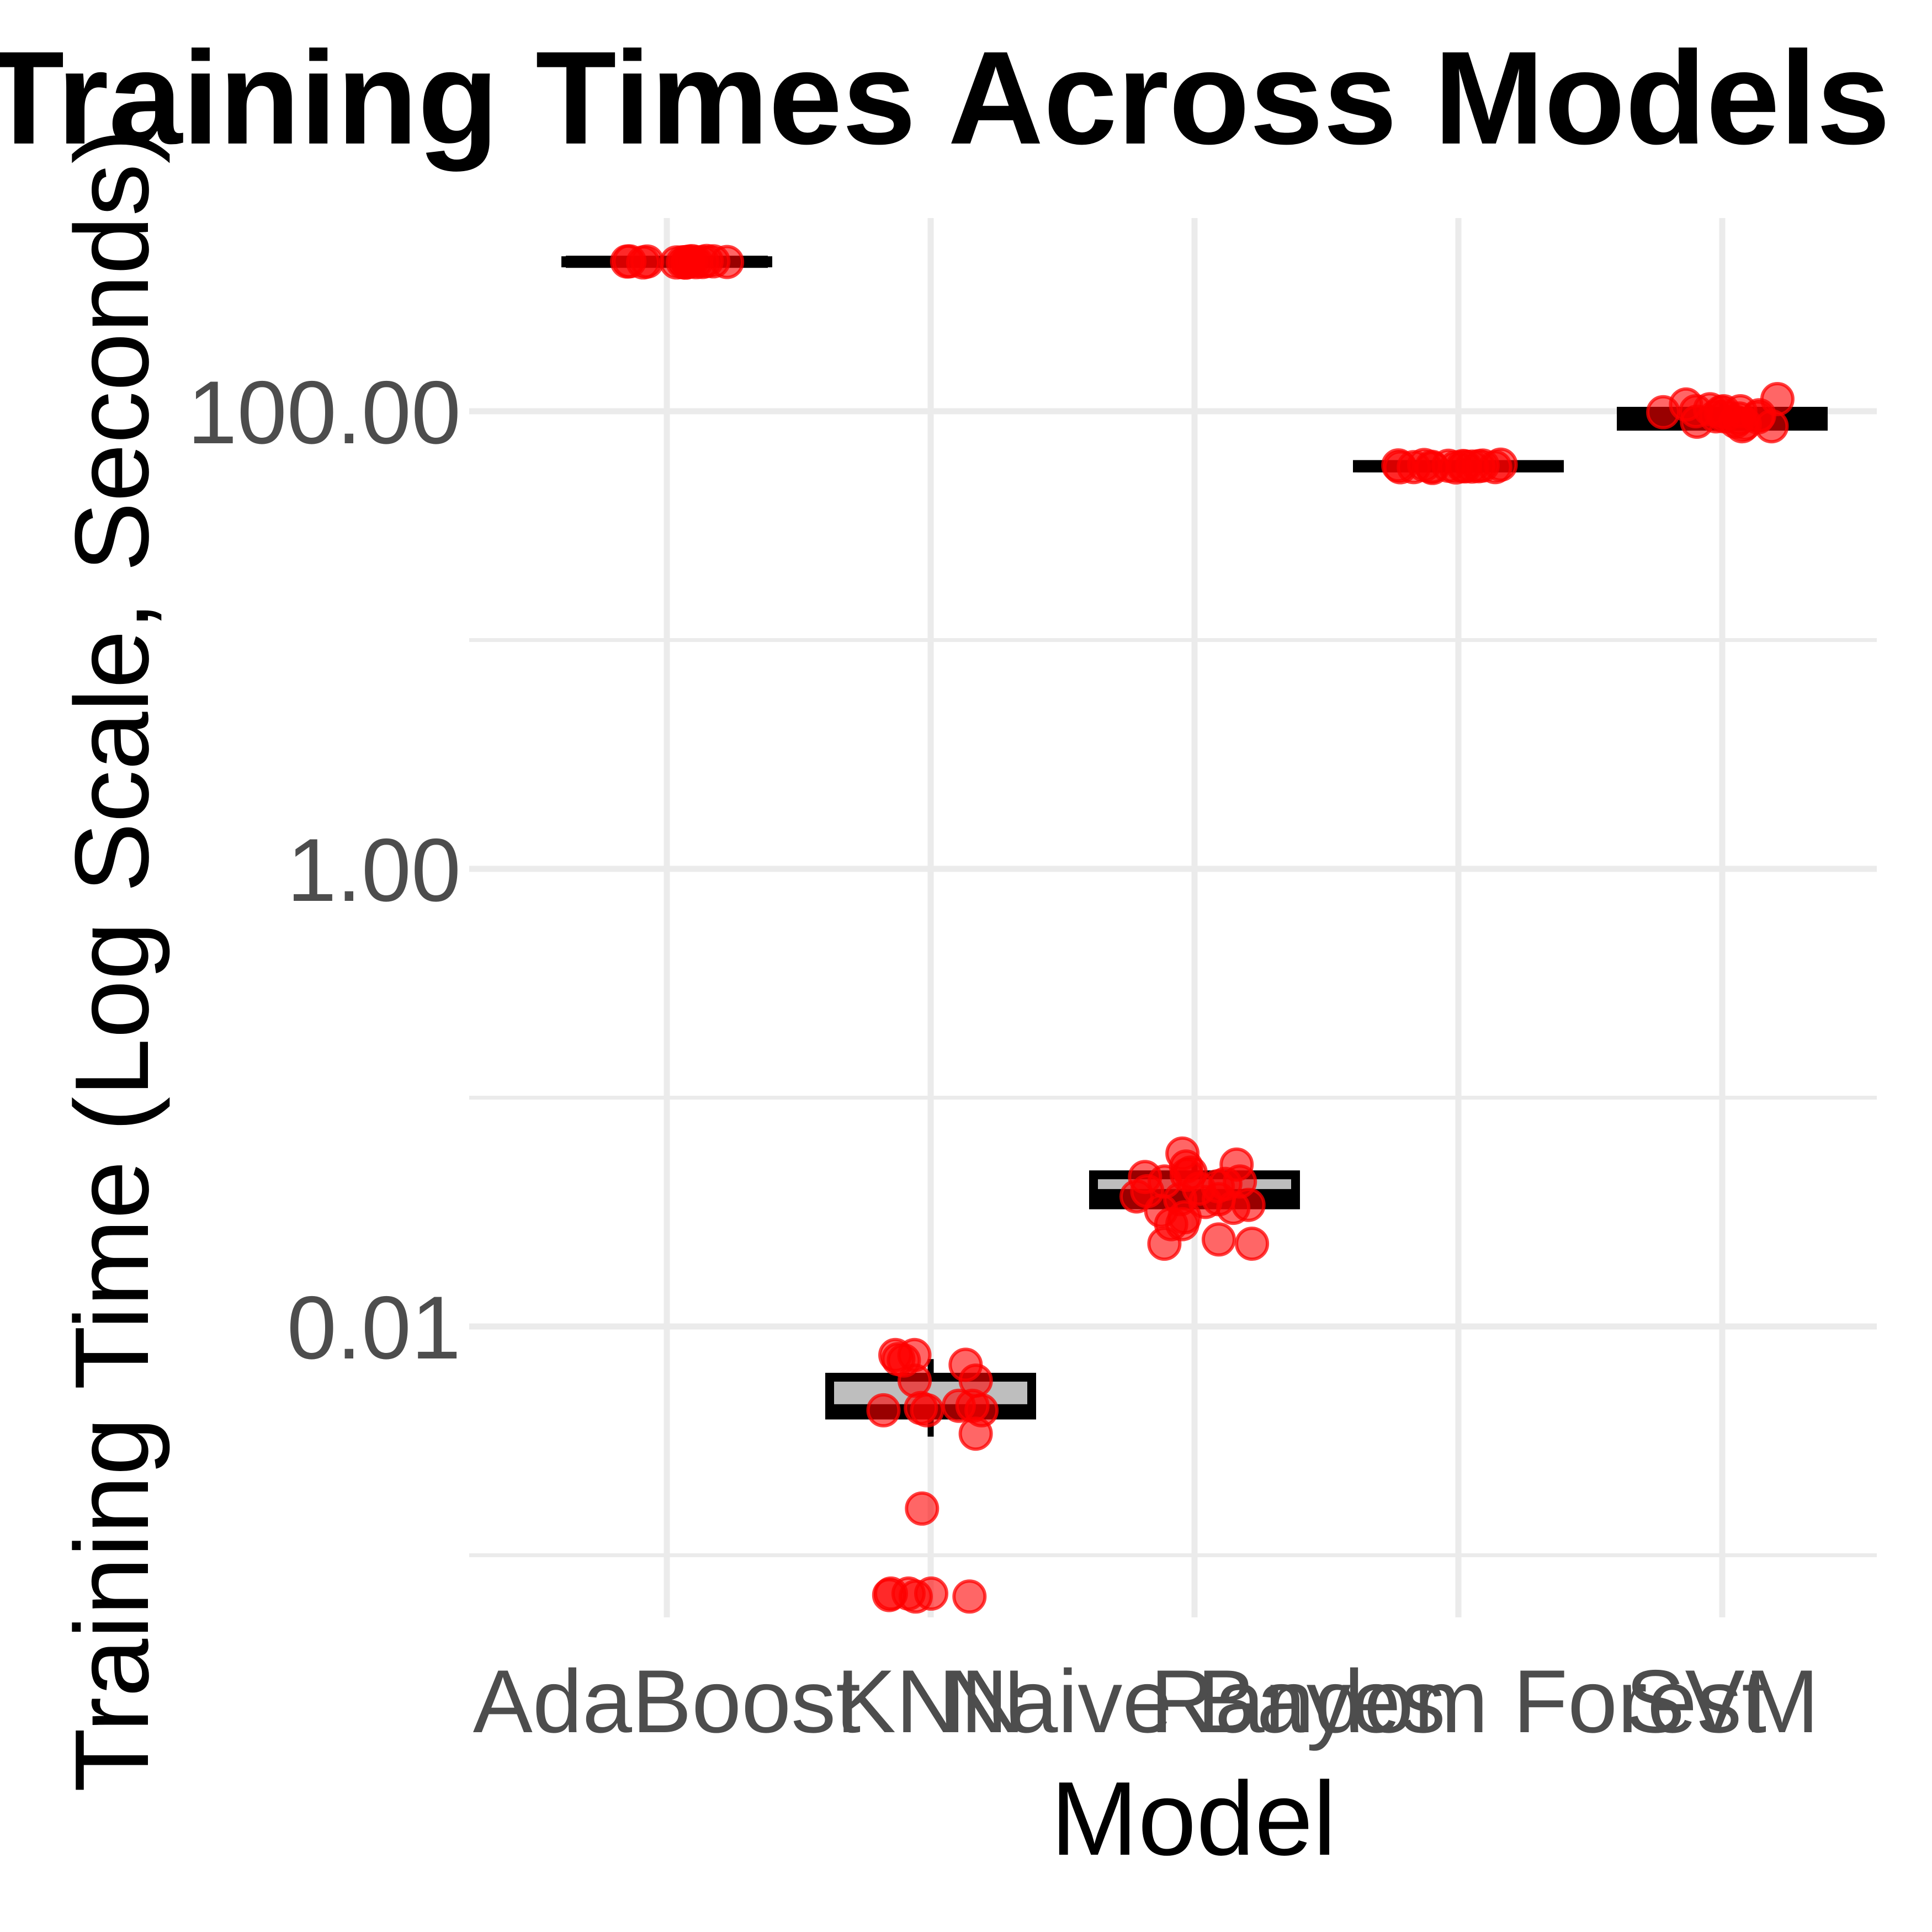 This screenshot has width=1932, height=1932. What do you see at coordinates (325, 413) in the screenshot?
I see `y-tick-label: 100.00` at bounding box center [325, 413].